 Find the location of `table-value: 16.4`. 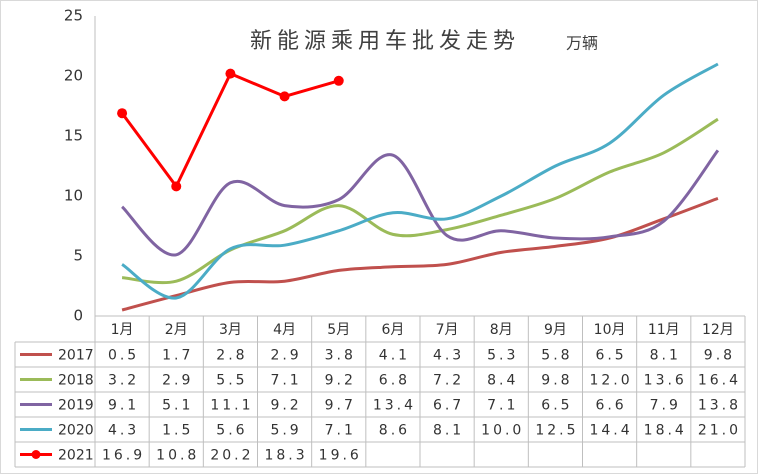

table-value: 16.4 is located at coordinates (719, 381).